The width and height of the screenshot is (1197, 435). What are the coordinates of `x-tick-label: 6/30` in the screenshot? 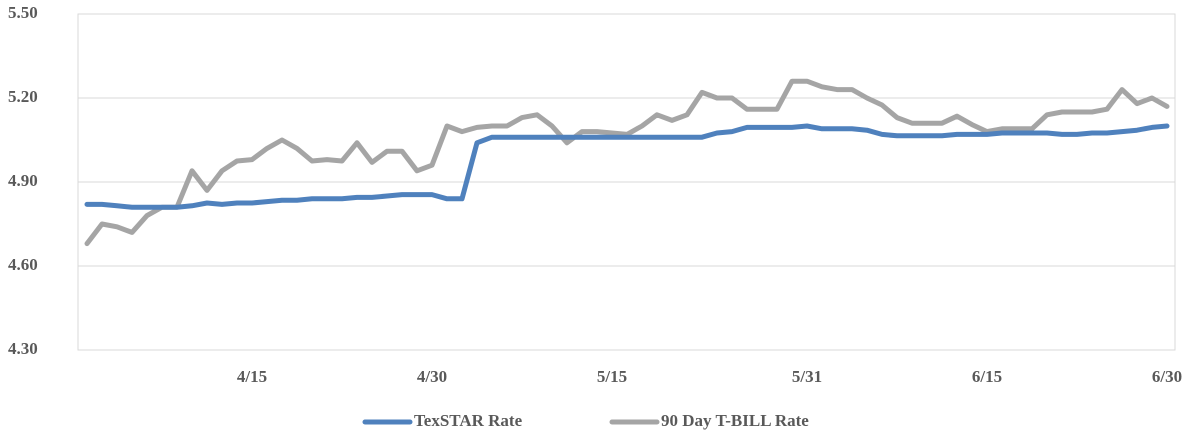 It's located at (1167, 376).